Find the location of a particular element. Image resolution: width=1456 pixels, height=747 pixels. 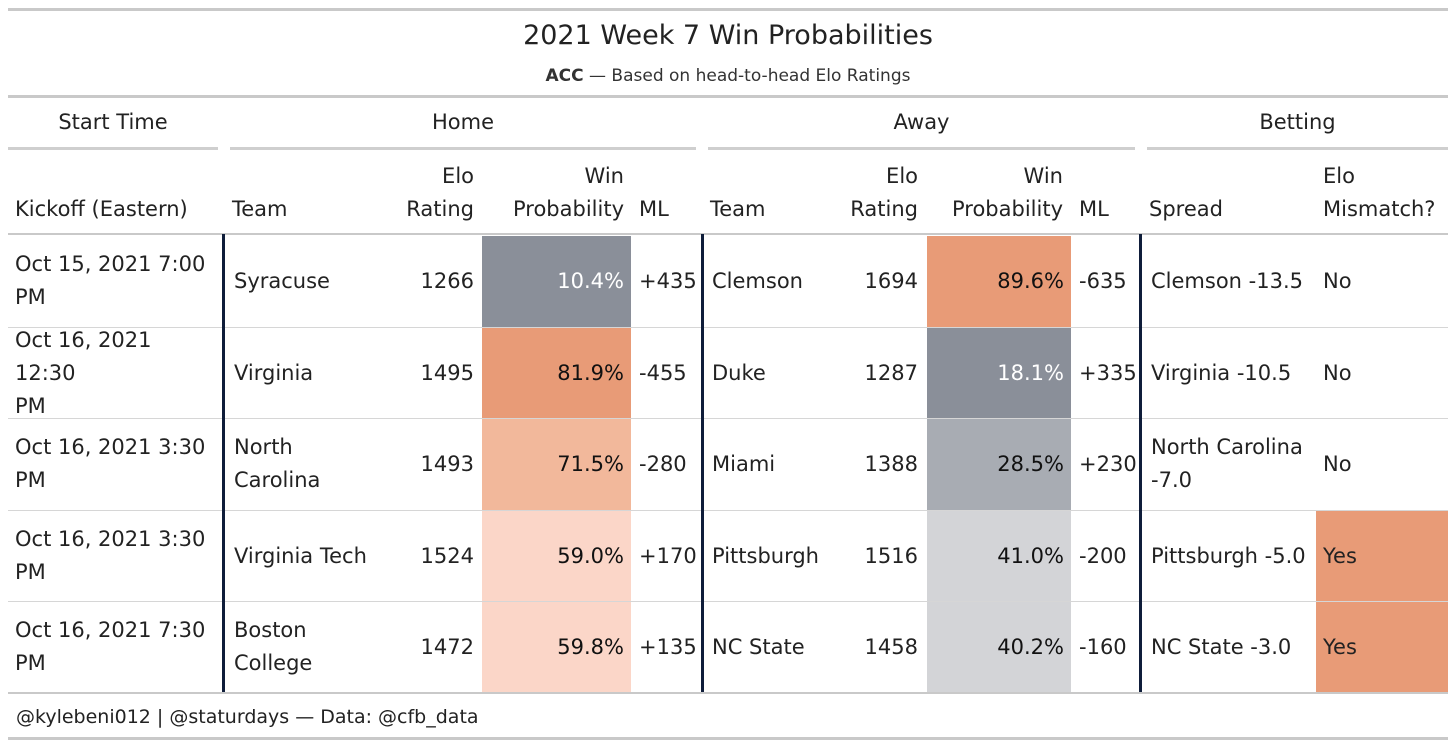

spread-line: NC State -3.0 is located at coordinates (1221, 646).